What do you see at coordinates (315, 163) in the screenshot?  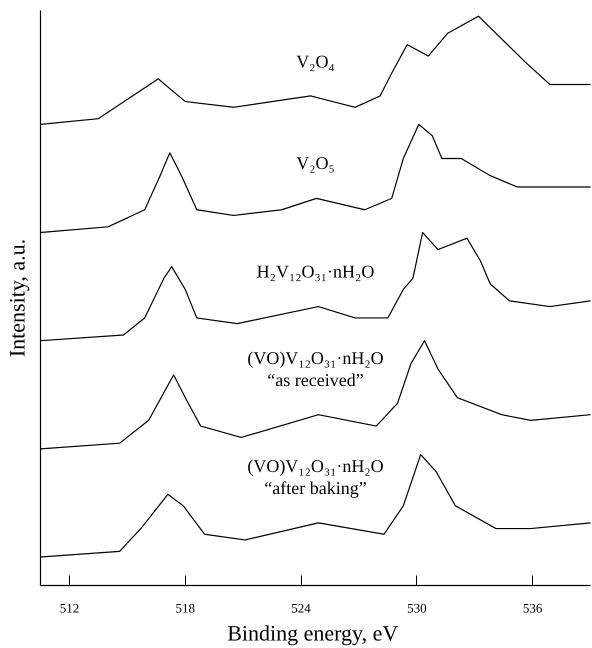 I see `series-label: V₂O₅` at bounding box center [315, 163].